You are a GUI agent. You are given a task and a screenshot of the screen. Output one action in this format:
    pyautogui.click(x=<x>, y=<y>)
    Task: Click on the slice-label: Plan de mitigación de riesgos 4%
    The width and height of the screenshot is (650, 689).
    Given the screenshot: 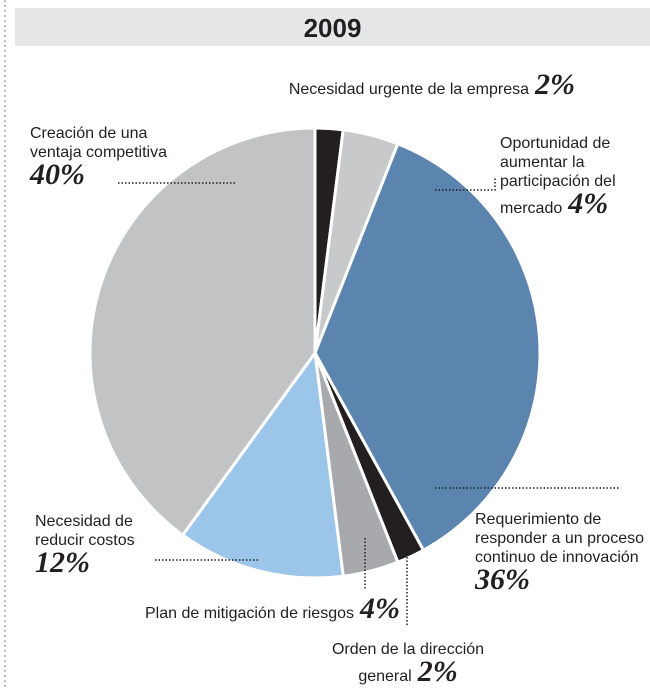 What is the action you would take?
    pyautogui.click(x=230, y=609)
    